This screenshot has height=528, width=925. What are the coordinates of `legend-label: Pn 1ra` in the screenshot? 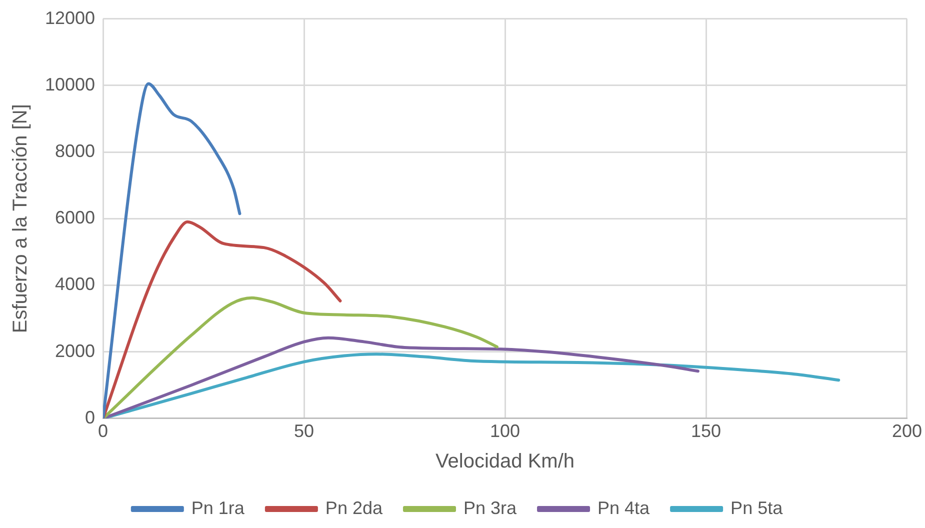 It's located at (218, 508).